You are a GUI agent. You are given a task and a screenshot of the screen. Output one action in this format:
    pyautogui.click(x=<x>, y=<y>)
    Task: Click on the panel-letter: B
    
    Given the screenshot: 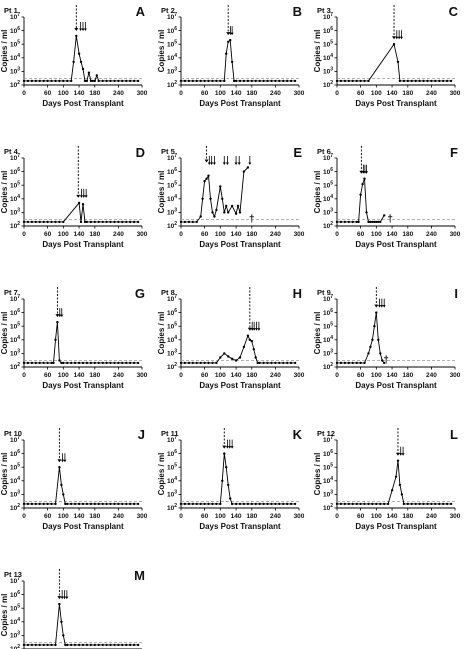 What is the action you would take?
    pyautogui.click(x=297, y=11)
    